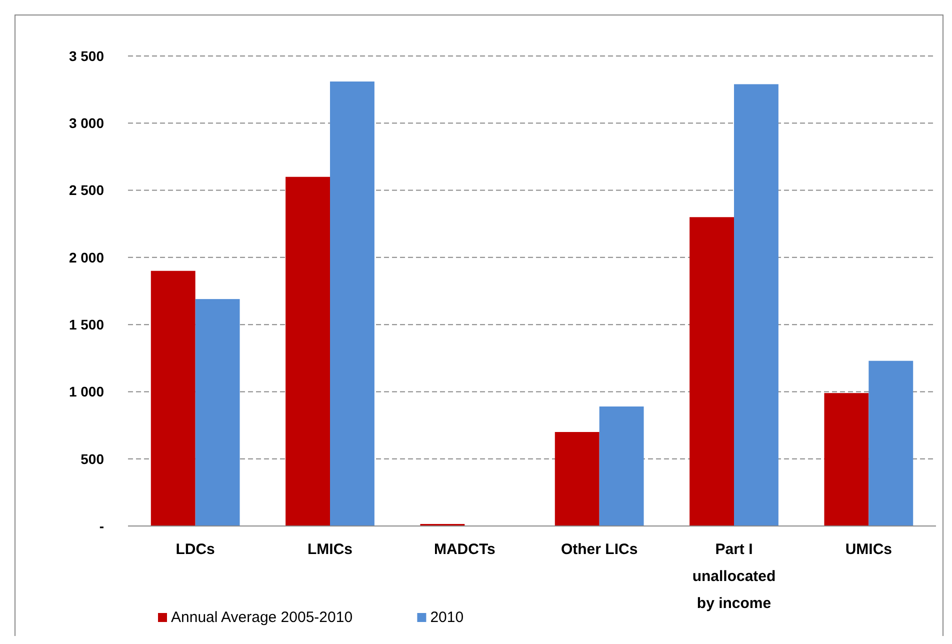  I want to click on x-tick-label: Part I unallocated by income, so click(734, 576).